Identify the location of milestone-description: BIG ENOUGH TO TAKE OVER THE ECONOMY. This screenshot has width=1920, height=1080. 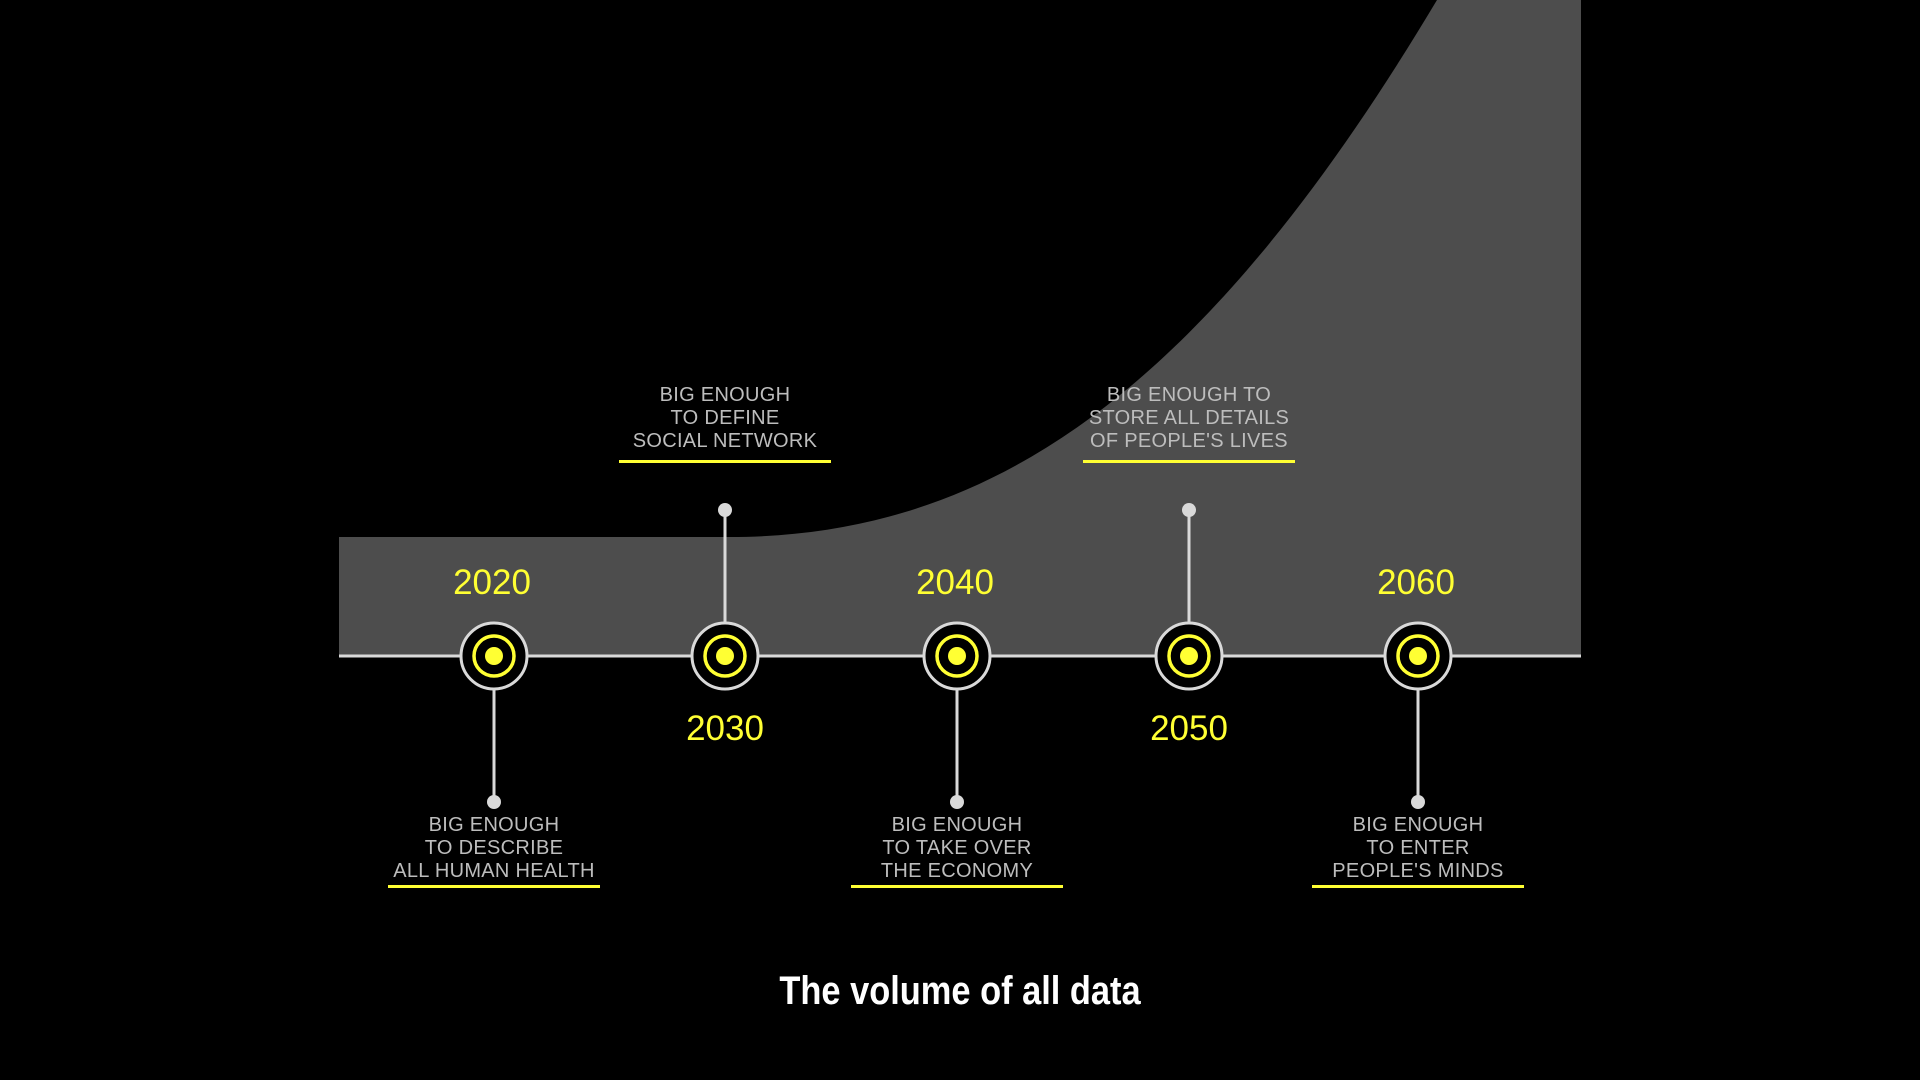
(957, 848).